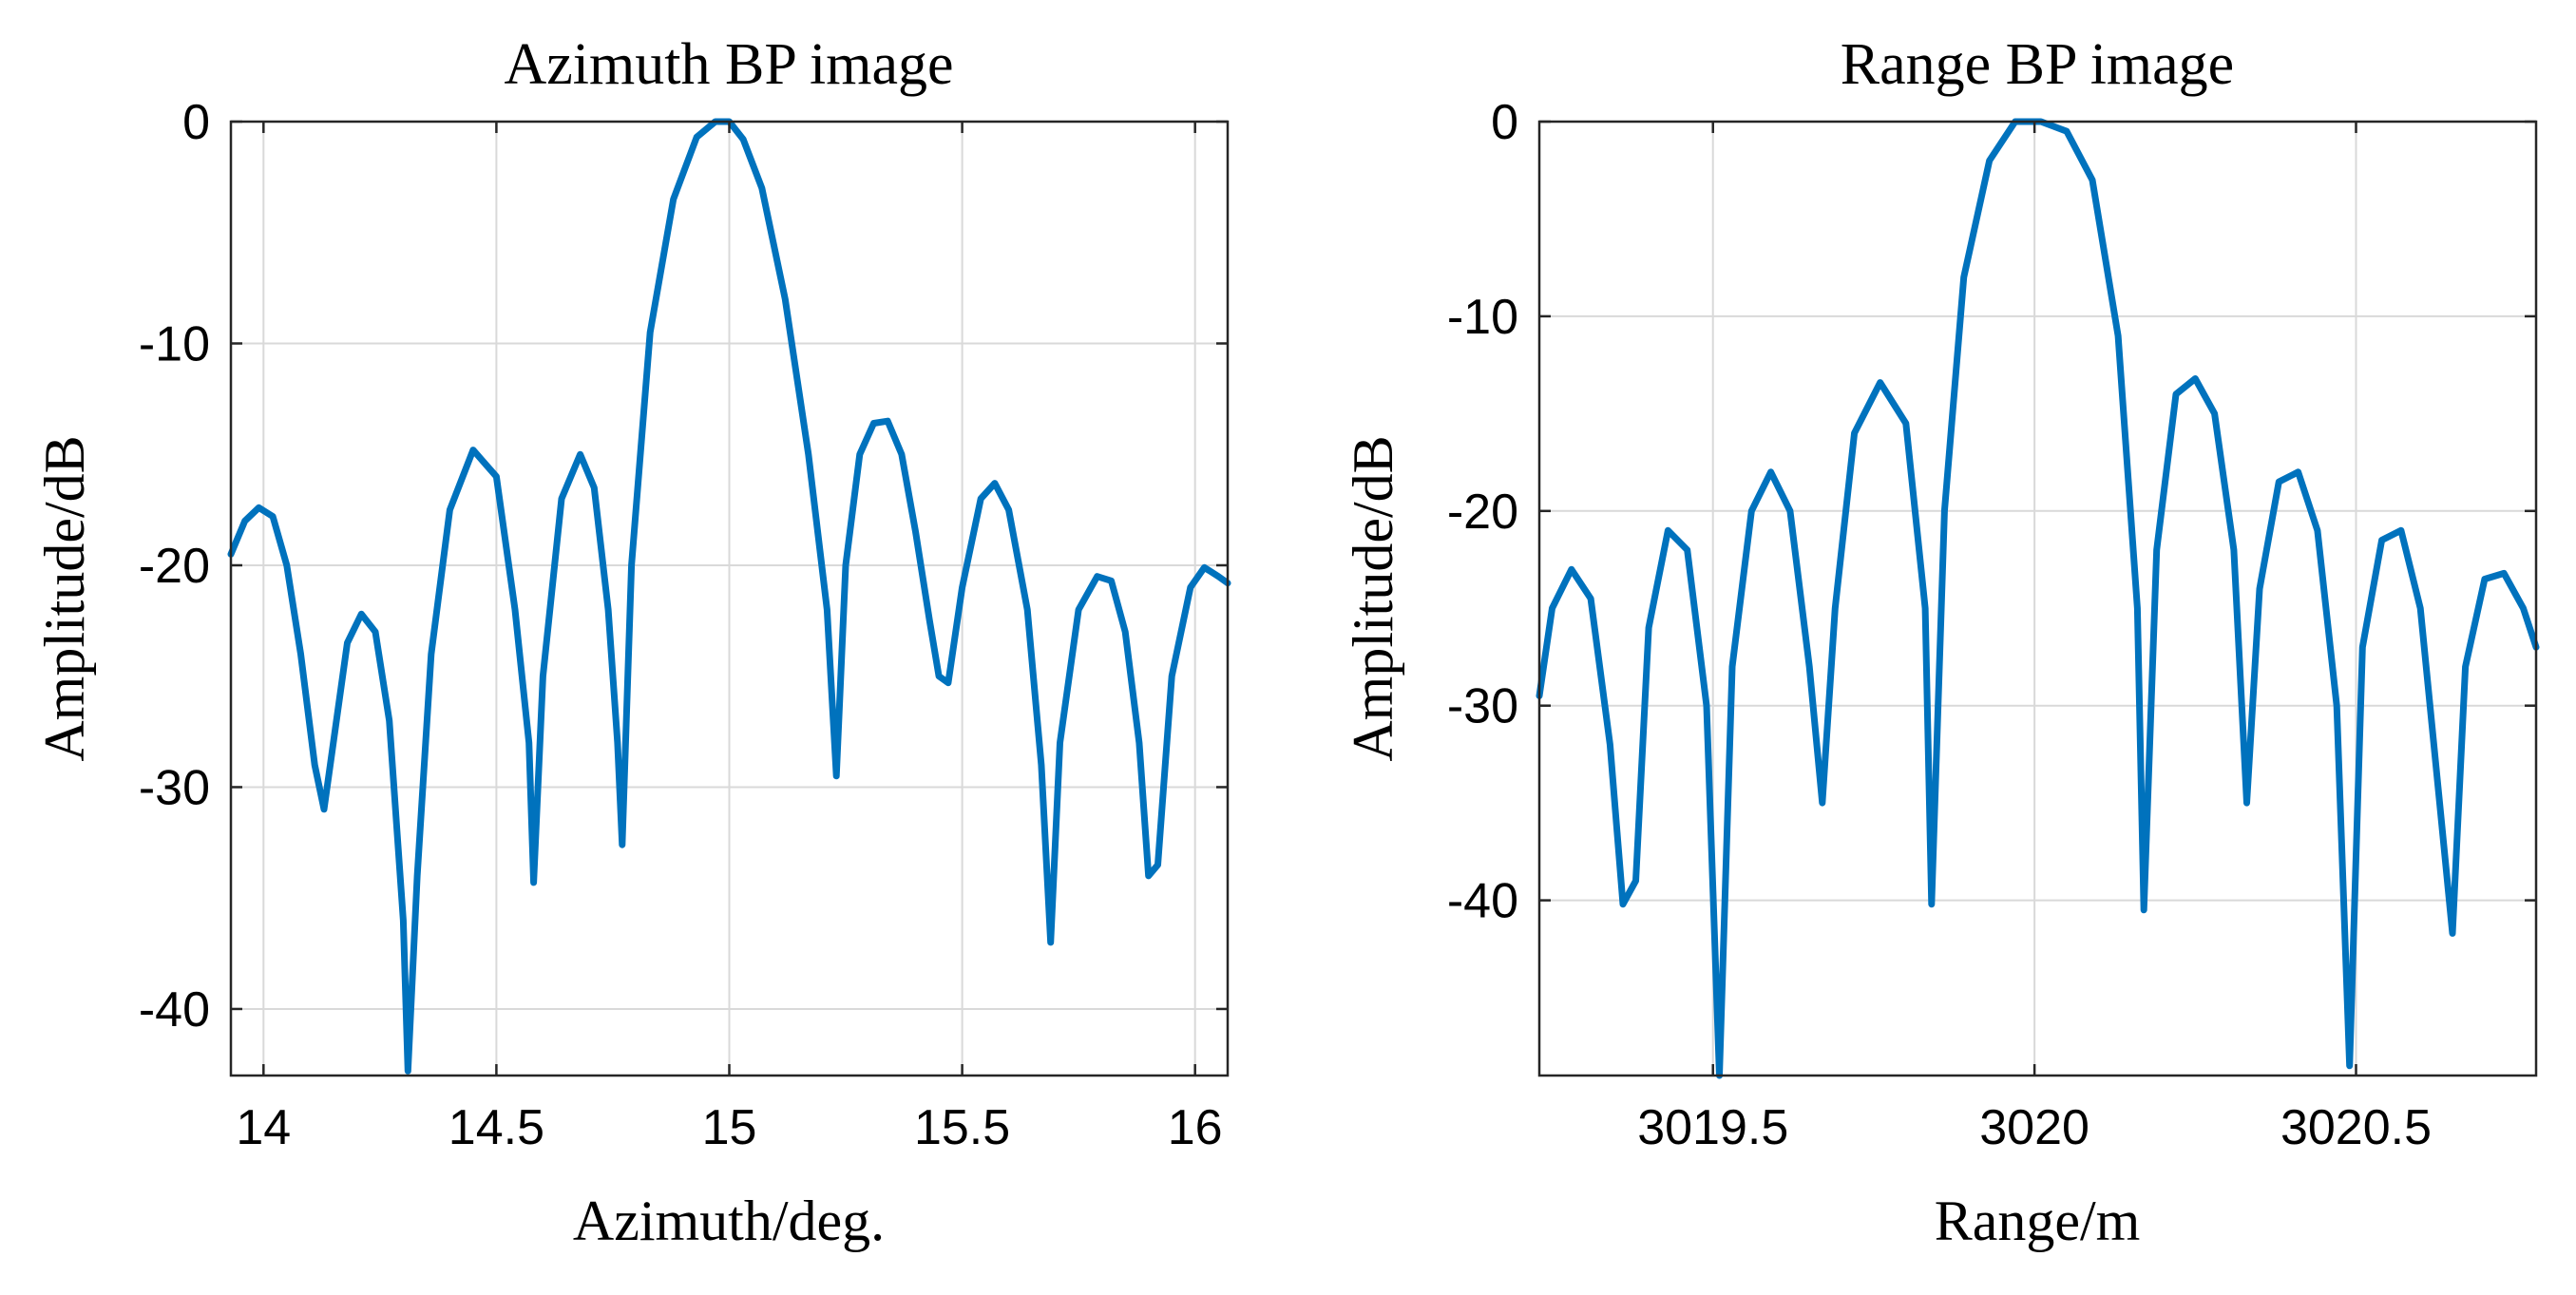 The image size is (2576, 1295). Describe the element at coordinates (2034, 1127) in the screenshot. I see `range-x-tick-label: 3020` at that location.